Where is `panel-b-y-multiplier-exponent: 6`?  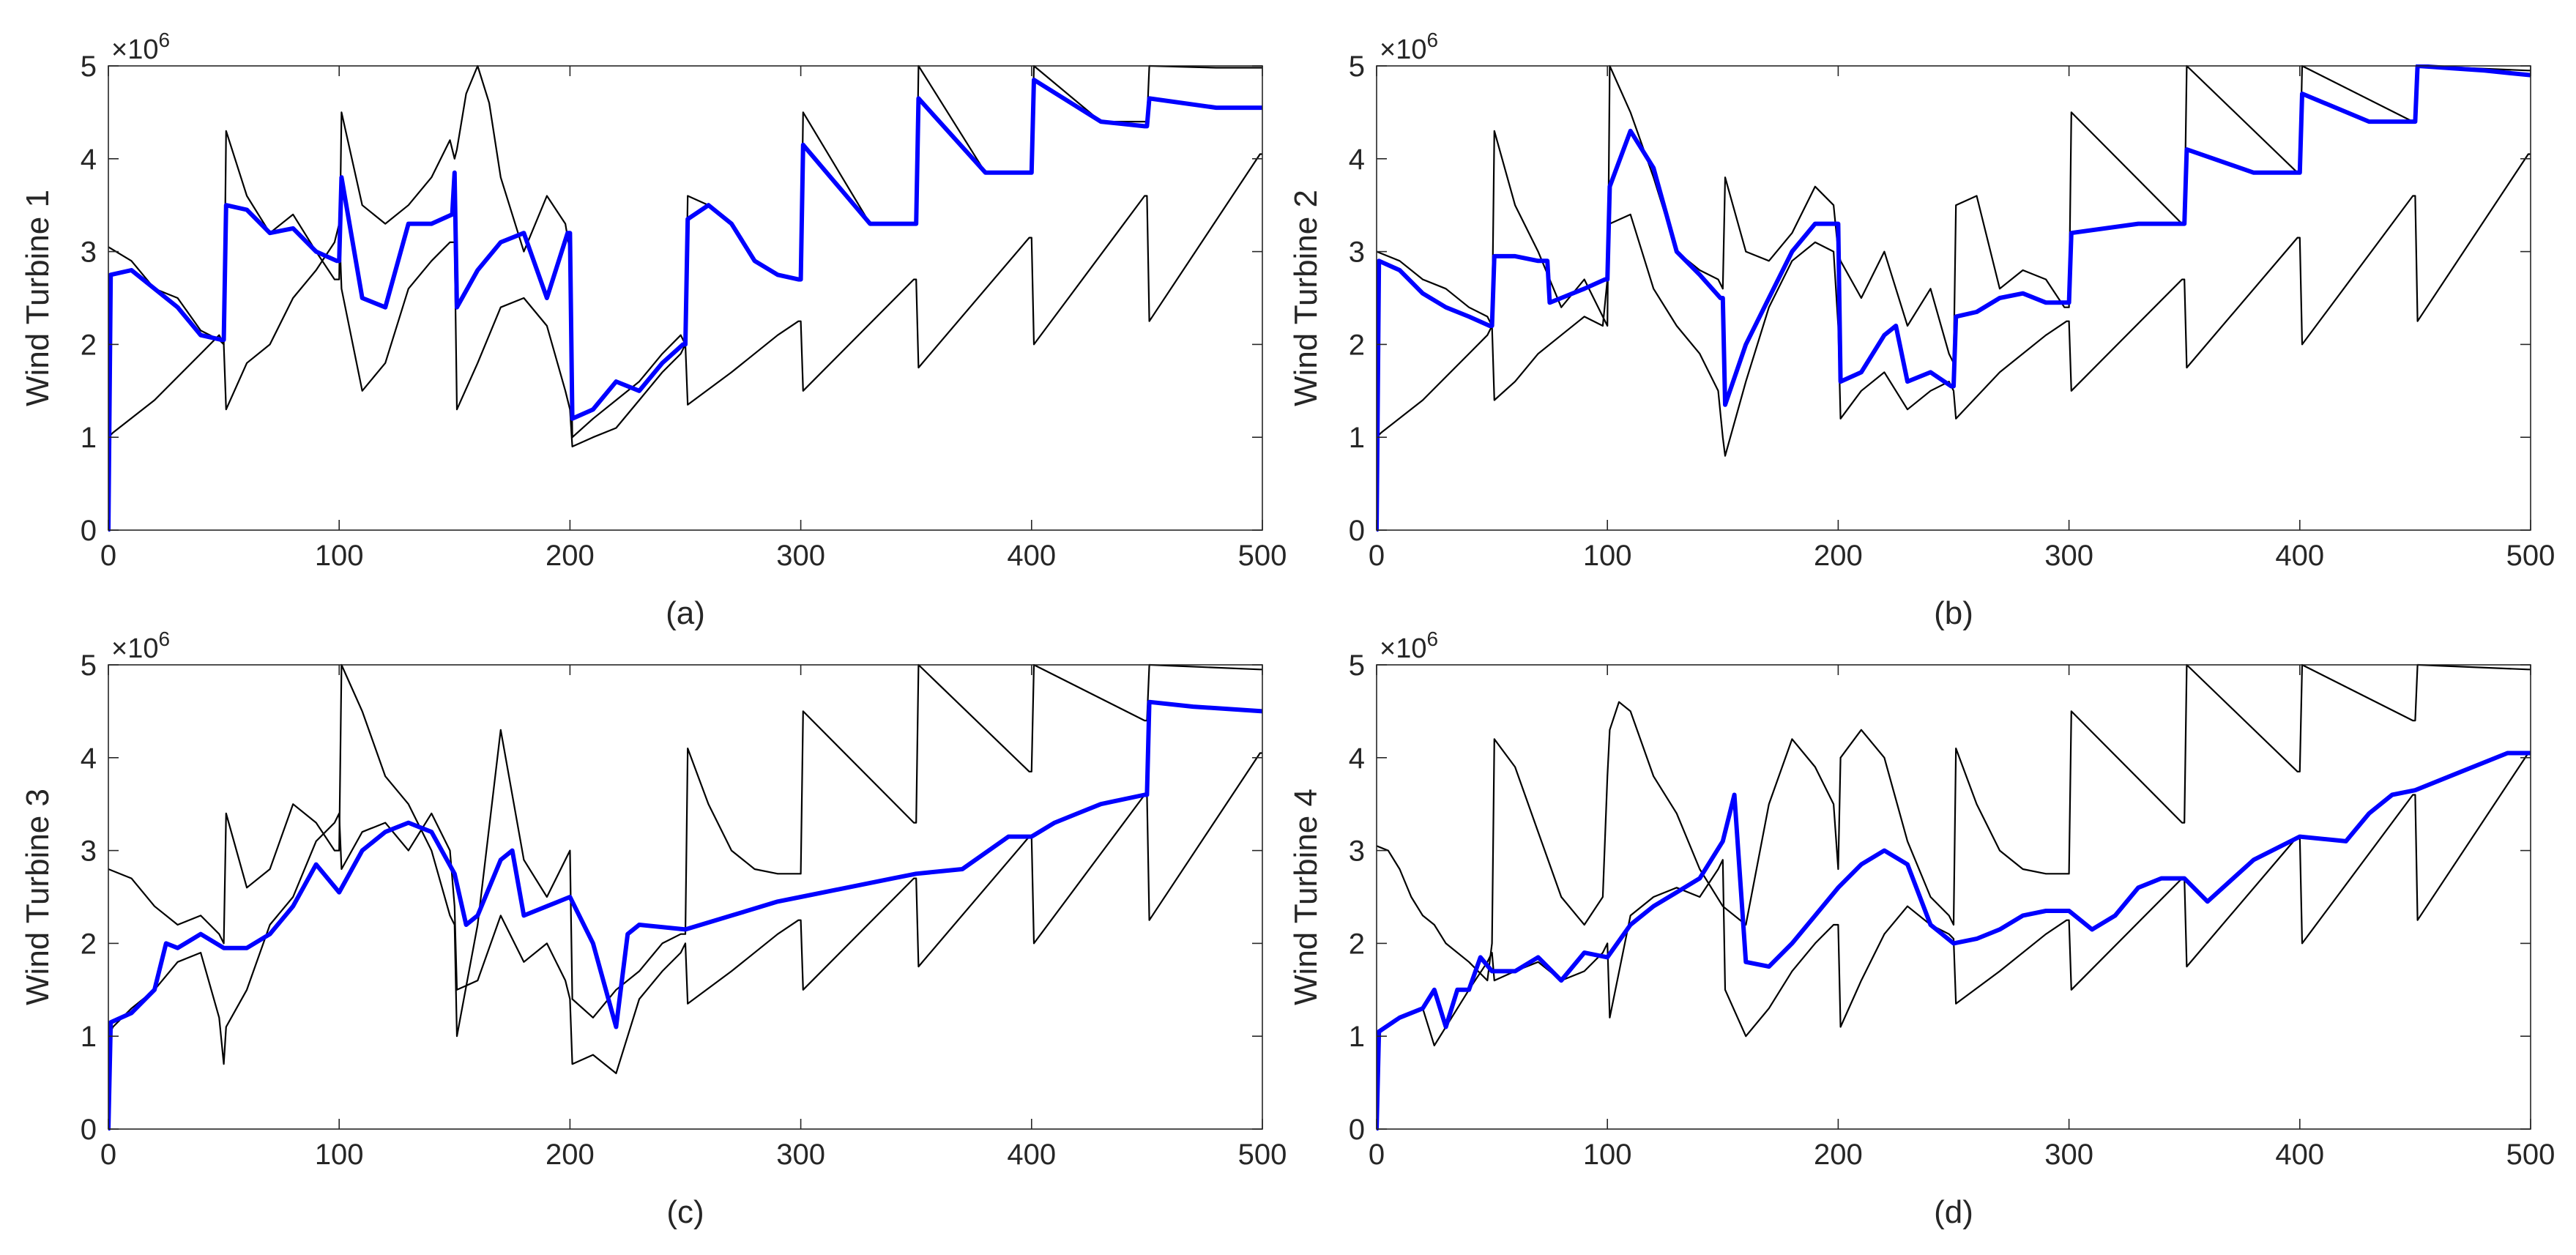
panel-b-y-multiplier-exponent: 6 is located at coordinates (1432, 40).